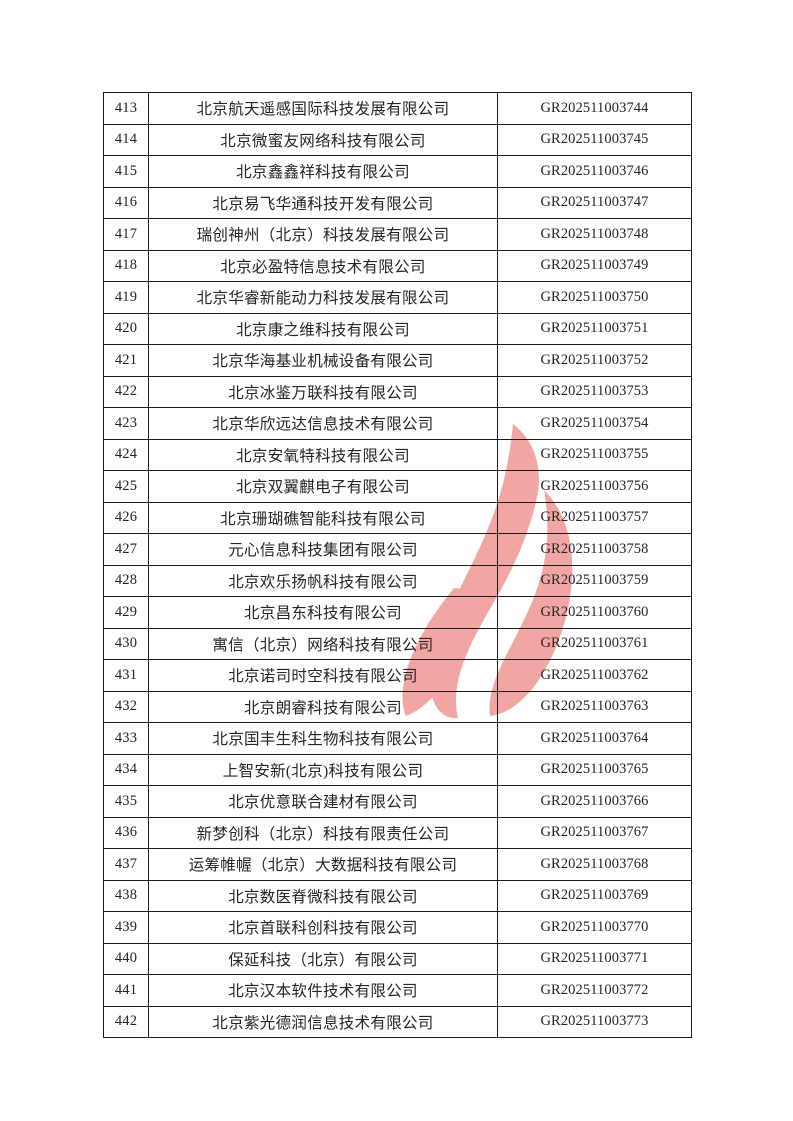  What do you see at coordinates (594, 108) in the screenshot?
I see `certificate-number-cell: GR202511003744` at bounding box center [594, 108].